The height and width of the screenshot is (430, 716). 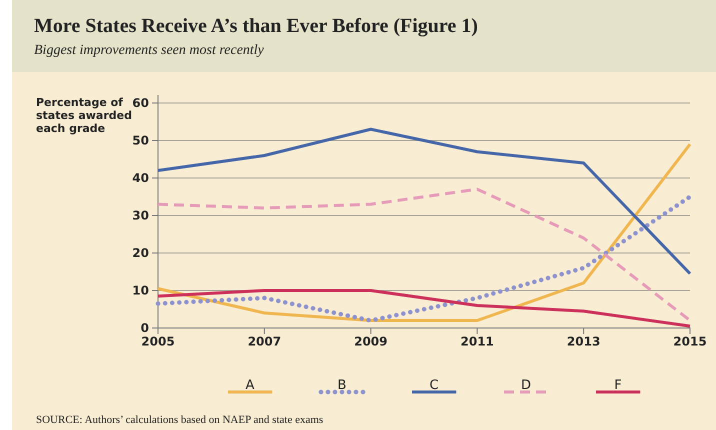 What do you see at coordinates (140, 215) in the screenshot?
I see `y-tick-label: 30` at bounding box center [140, 215].